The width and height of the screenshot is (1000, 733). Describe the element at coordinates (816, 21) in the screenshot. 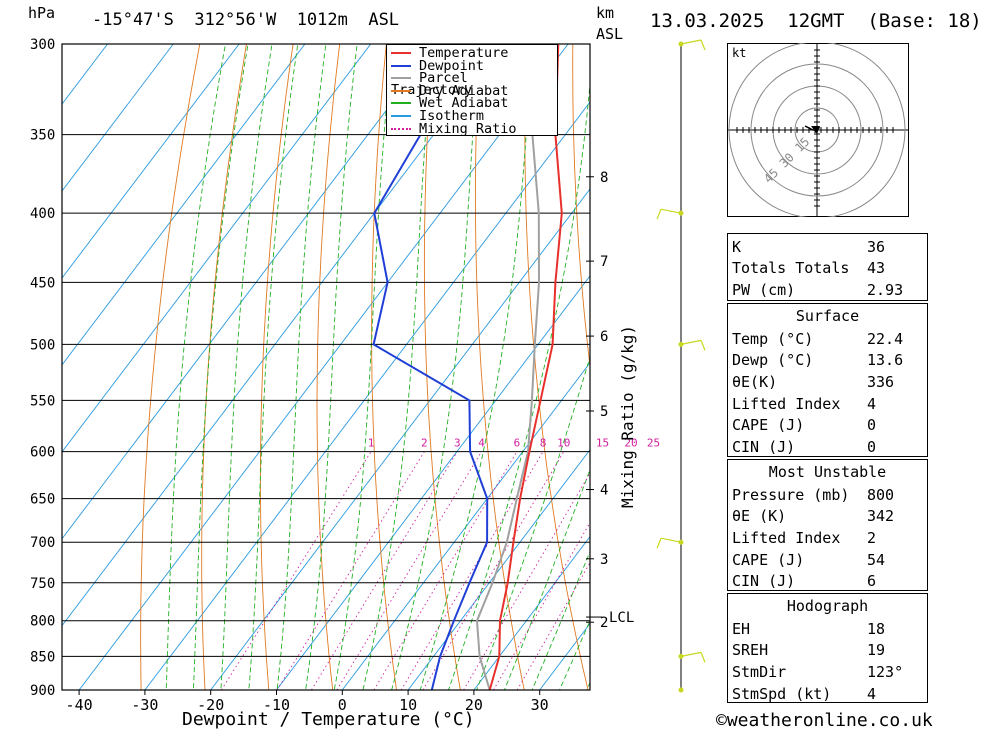

I see `datetime-title: 13.03.2025 12GMT (Base: 18)` at that location.